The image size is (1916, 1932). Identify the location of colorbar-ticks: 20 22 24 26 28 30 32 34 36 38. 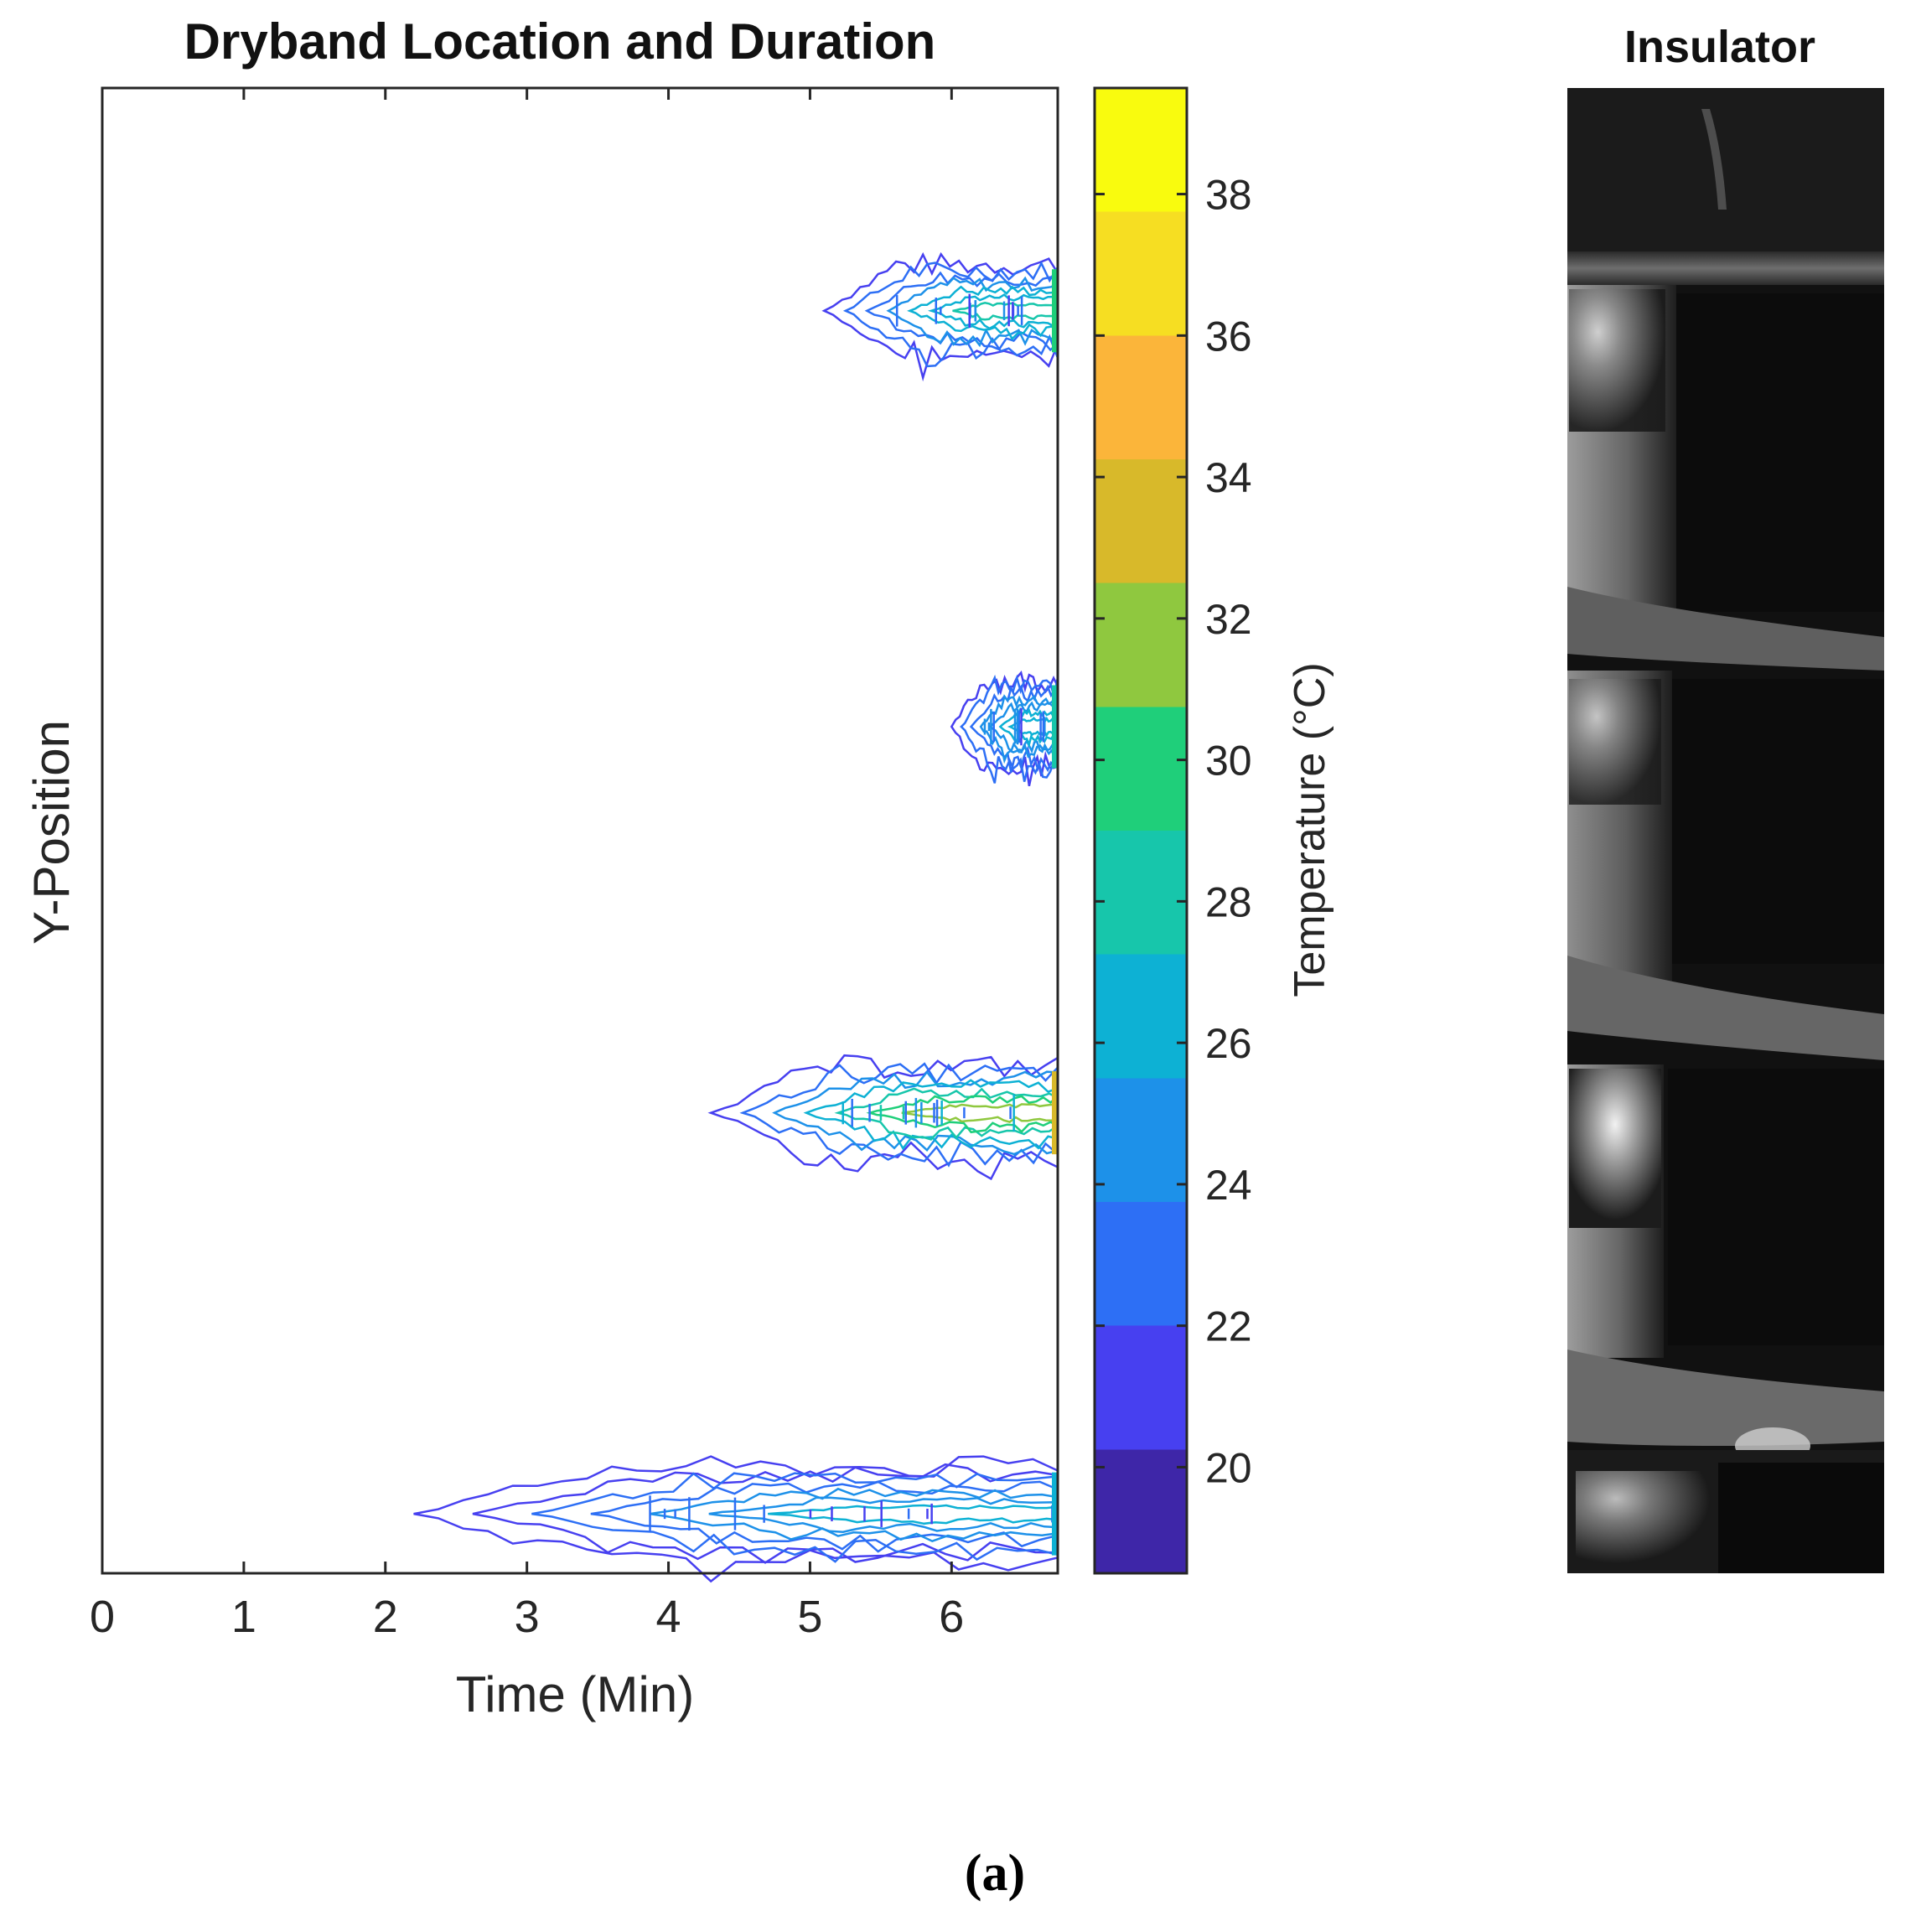
(1173, 832).